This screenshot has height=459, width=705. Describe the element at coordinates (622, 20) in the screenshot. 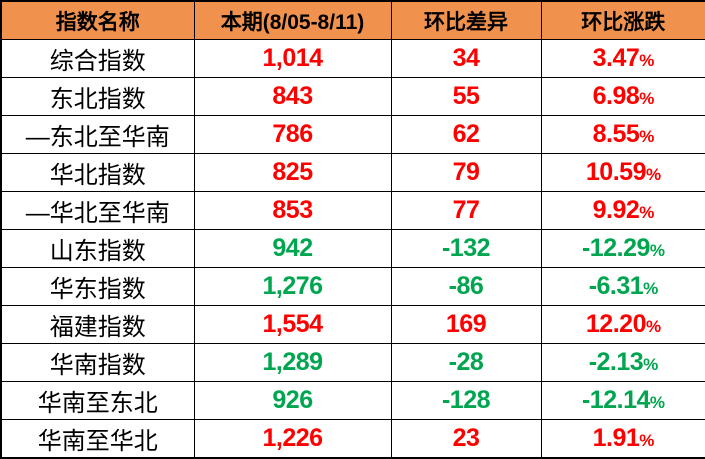

I see `col-header-mom-change: 环比涨跌` at that location.